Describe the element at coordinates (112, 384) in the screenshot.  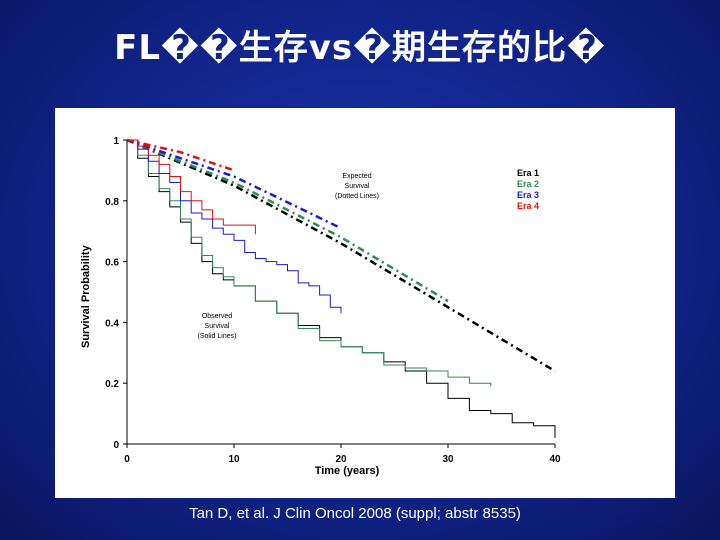
I see `y-tick-label: 0.2` at that location.